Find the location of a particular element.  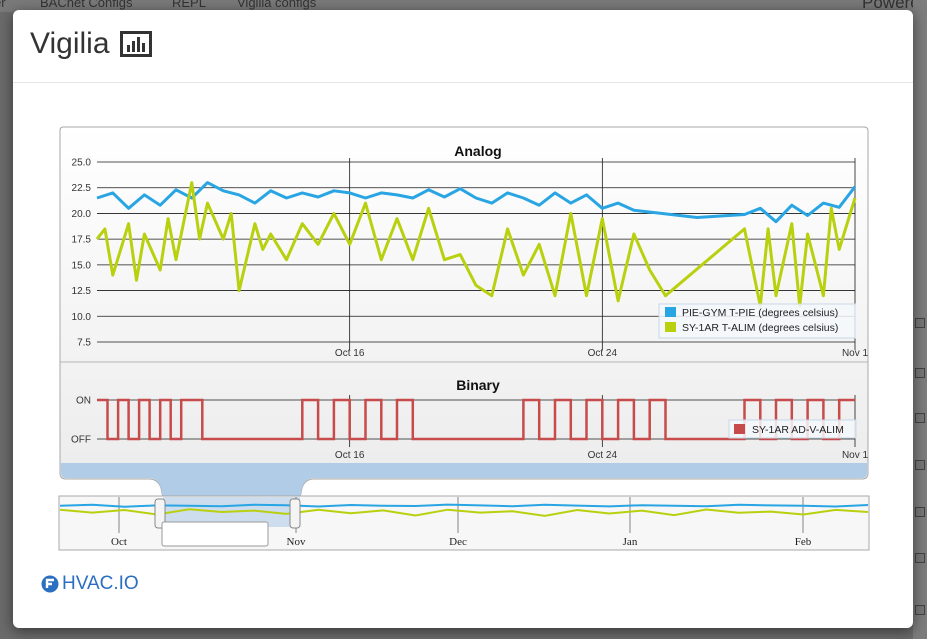

legend-swatch-red is located at coordinates (739, 429).